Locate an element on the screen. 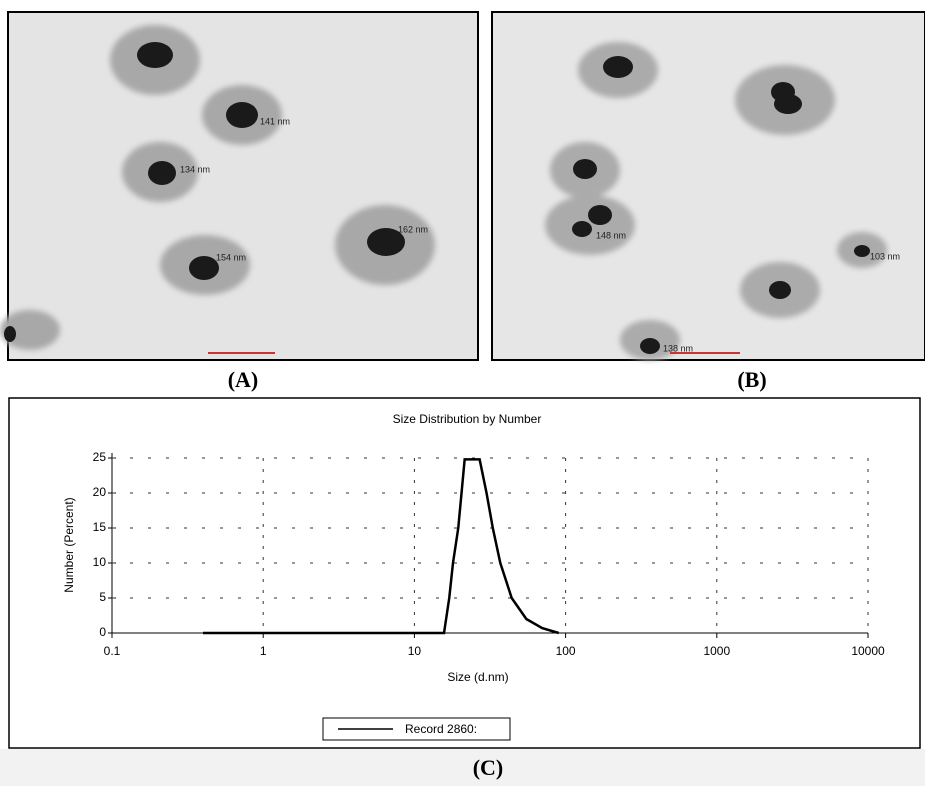 The height and width of the screenshot is (791, 925). size-annotation: 134 nm is located at coordinates (195, 169).